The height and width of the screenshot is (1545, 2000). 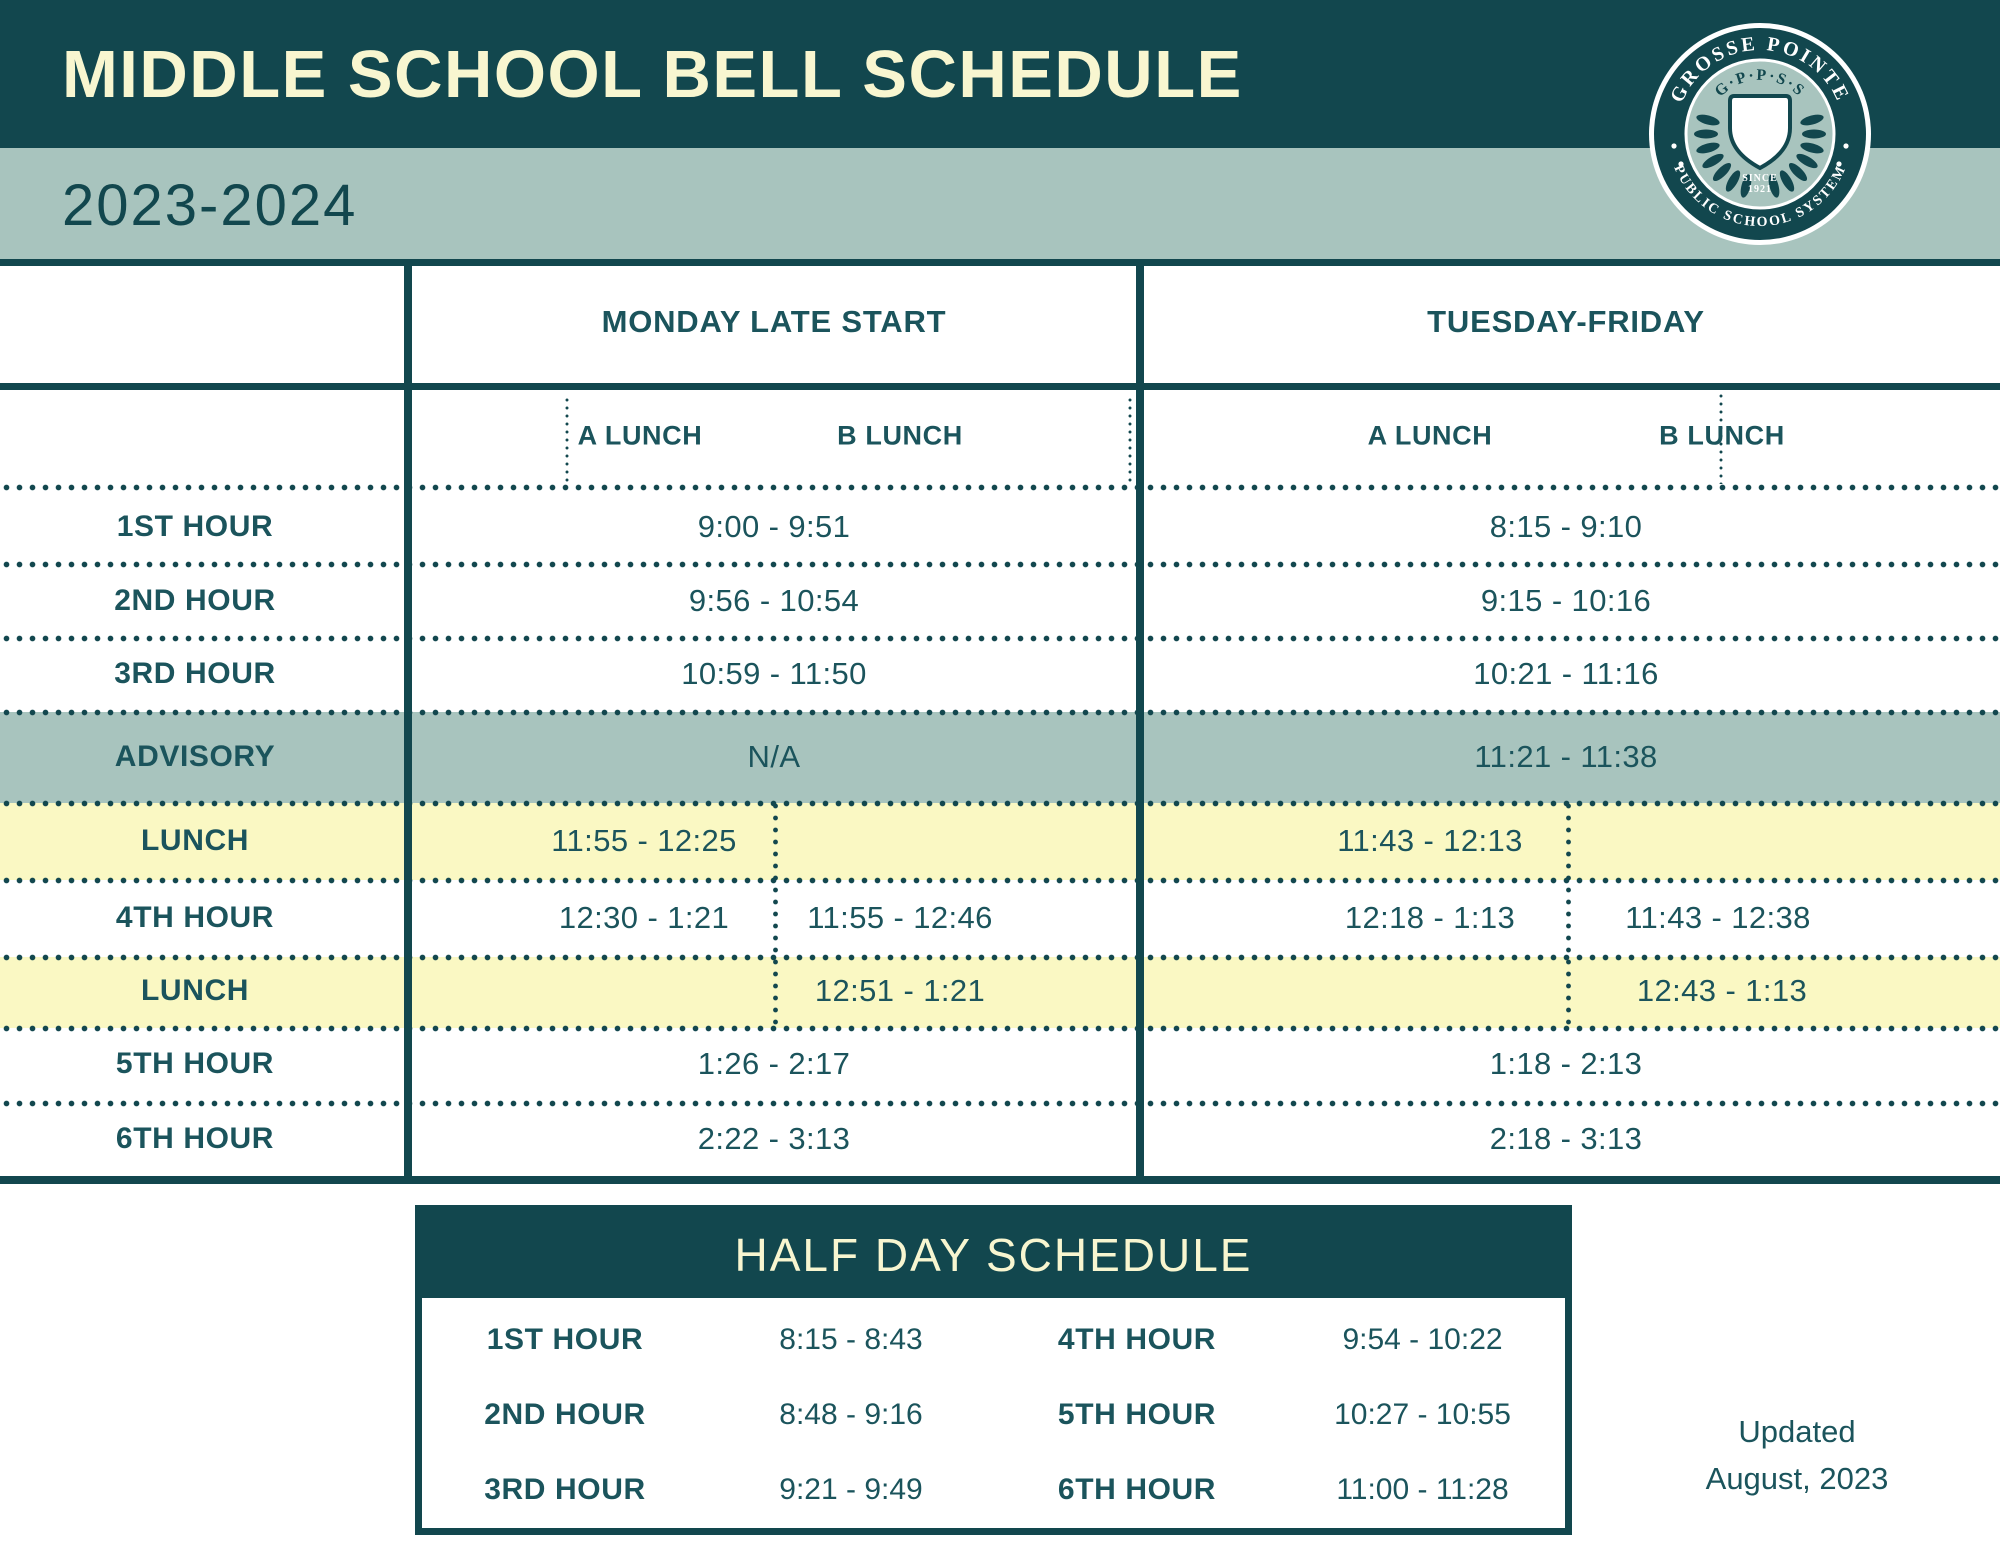 What do you see at coordinates (195, 673) in the screenshot?
I see `row-label-3rd-hour: 3RD HOUR` at bounding box center [195, 673].